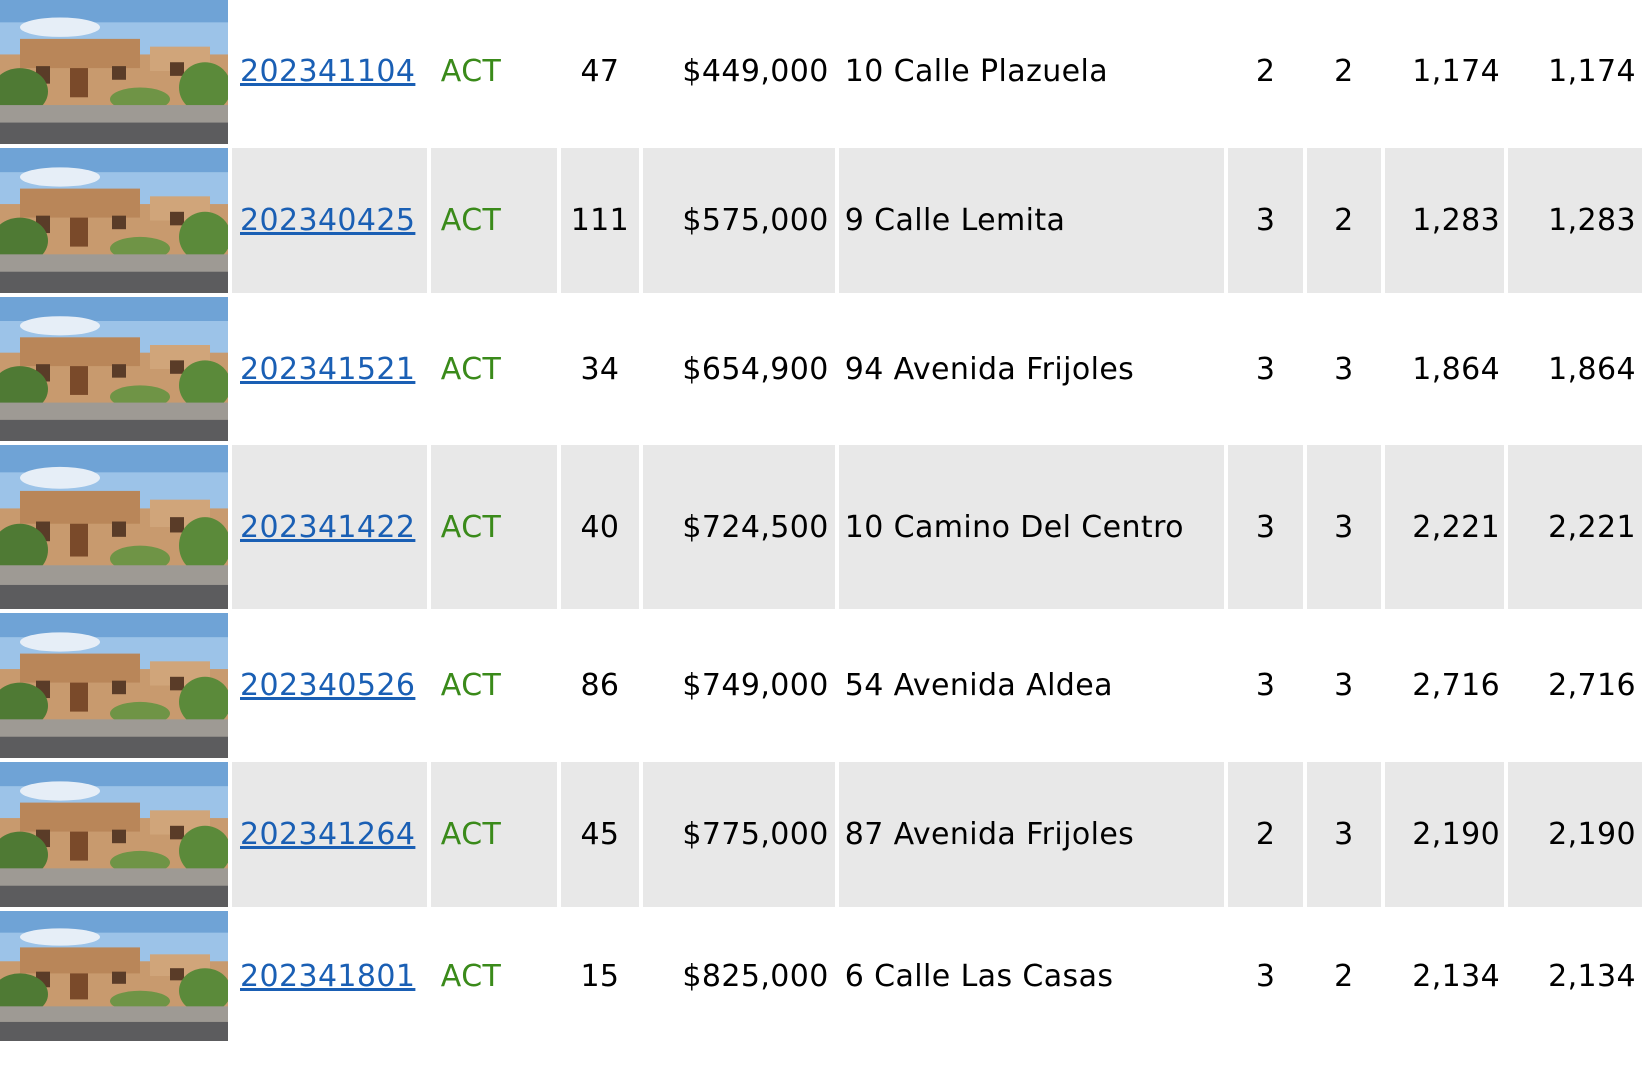 The width and height of the screenshot is (1650, 1072). Describe the element at coordinates (1592, 976) in the screenshot. I see `total-square-feet-cell: 2,134` at that location.